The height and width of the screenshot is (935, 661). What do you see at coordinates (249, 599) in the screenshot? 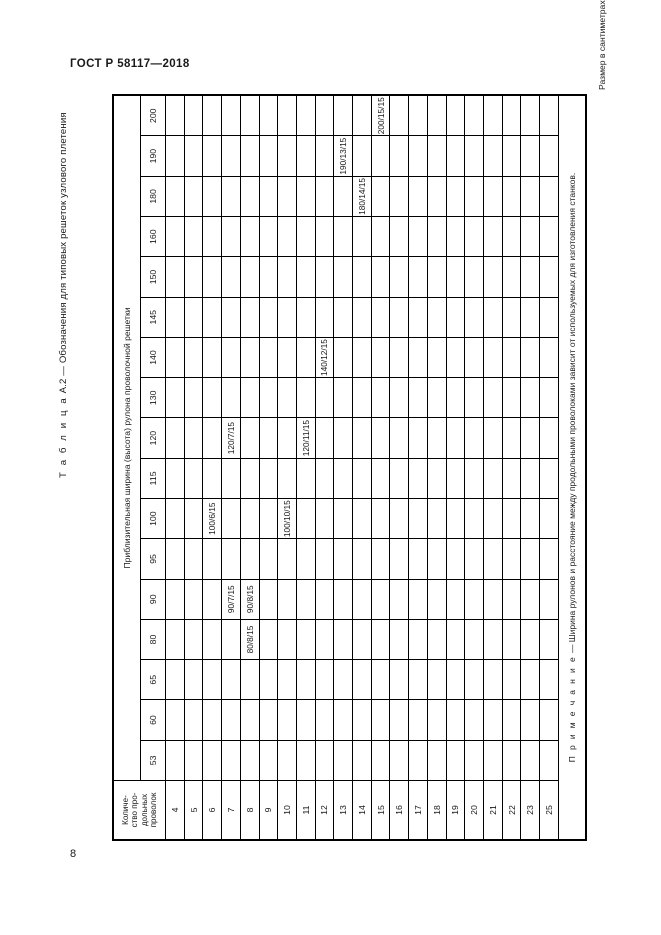
I see `lattice-designation: 90/8/15` at bounding box center [249, 599].